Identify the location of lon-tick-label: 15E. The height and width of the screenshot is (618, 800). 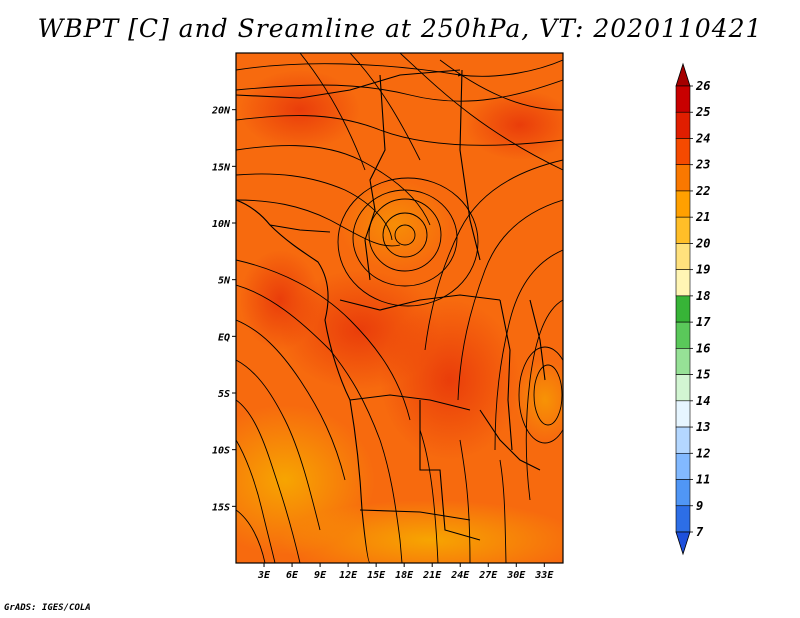
(376, 575).